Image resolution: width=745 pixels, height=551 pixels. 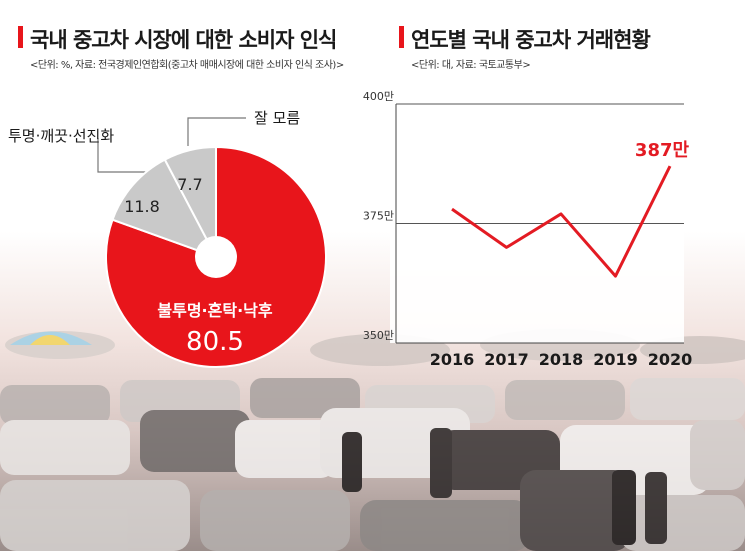 I want to click on line-ytick-label: 375만, so click(x=378, y=216).